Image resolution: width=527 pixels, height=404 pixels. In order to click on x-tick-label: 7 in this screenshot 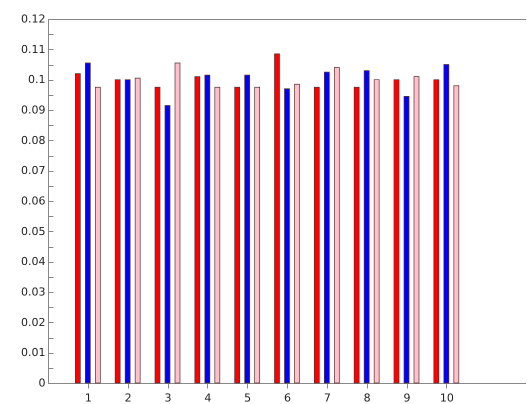, I will do `click(327, 398)`.